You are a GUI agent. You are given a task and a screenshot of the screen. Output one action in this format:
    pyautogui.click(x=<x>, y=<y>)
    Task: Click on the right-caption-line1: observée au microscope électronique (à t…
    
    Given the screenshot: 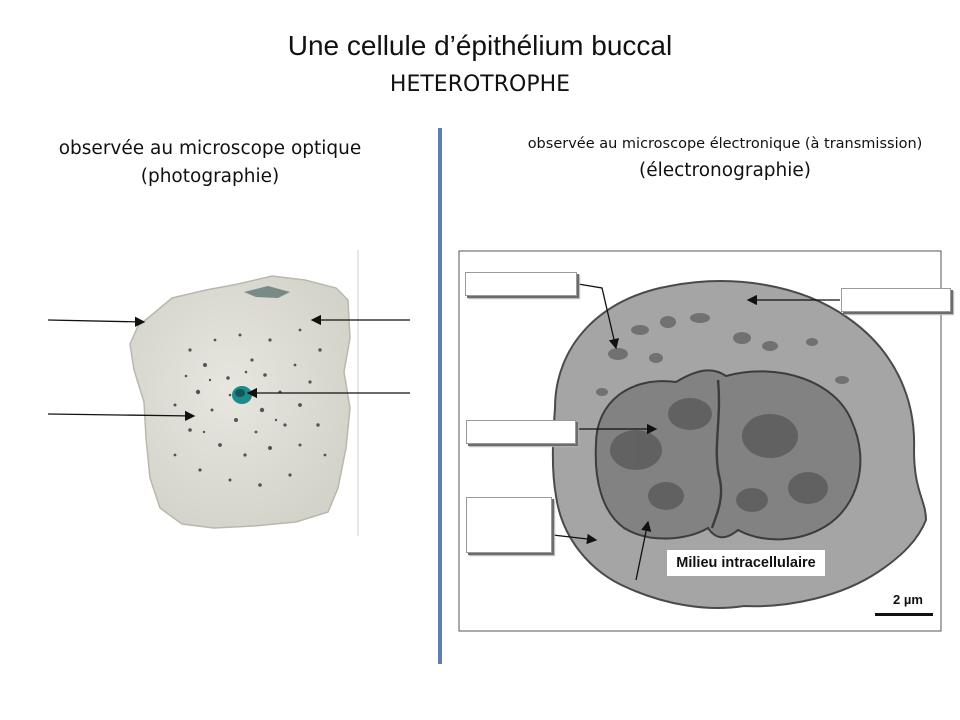 What is the action you would take?
    pyautogui.click(x=725, y=144)
    